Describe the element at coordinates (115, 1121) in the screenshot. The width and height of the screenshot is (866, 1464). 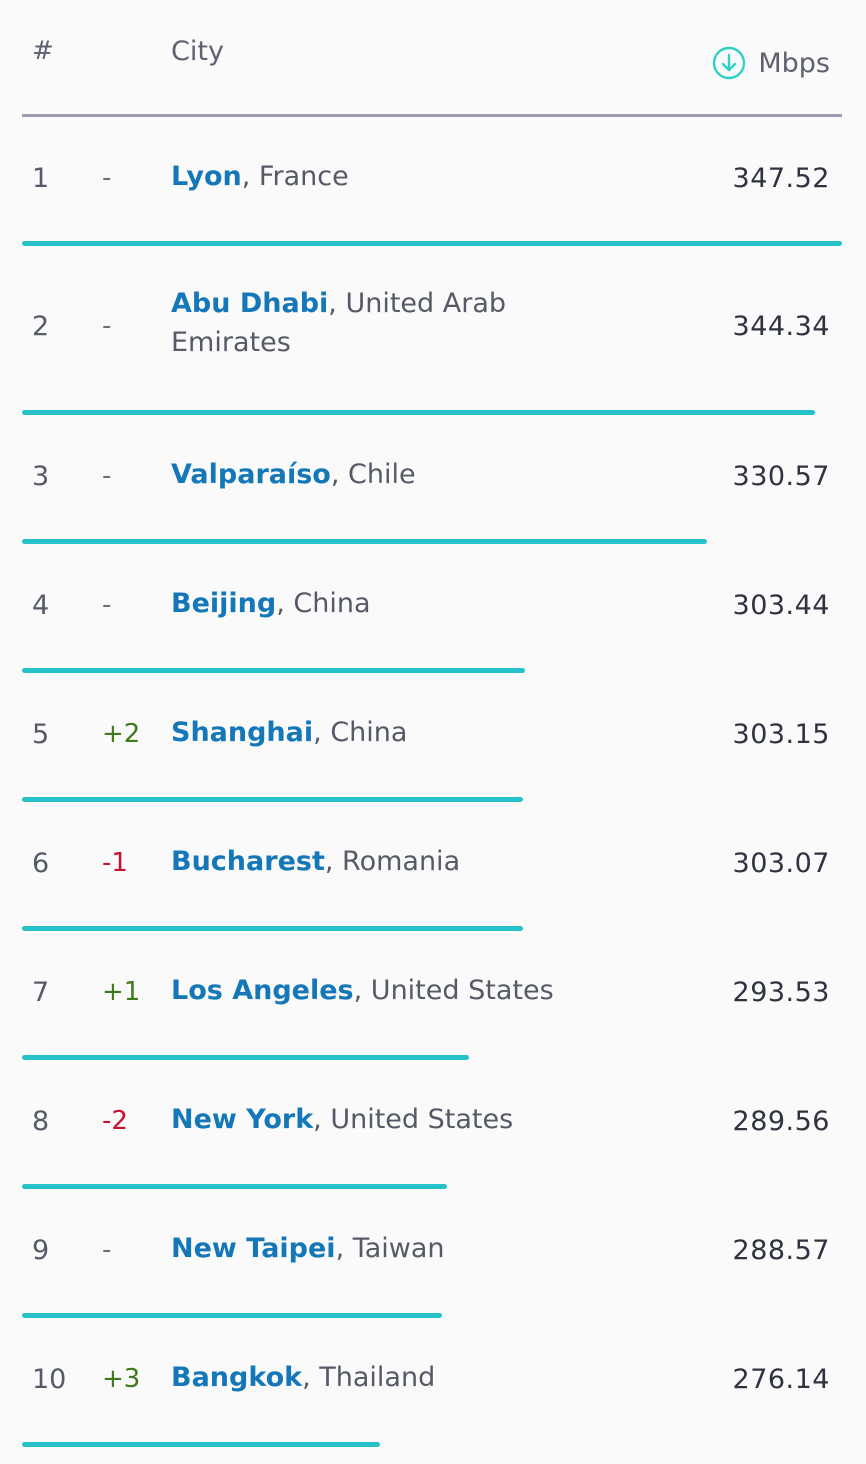
I see `rank-change: -2` at that location.